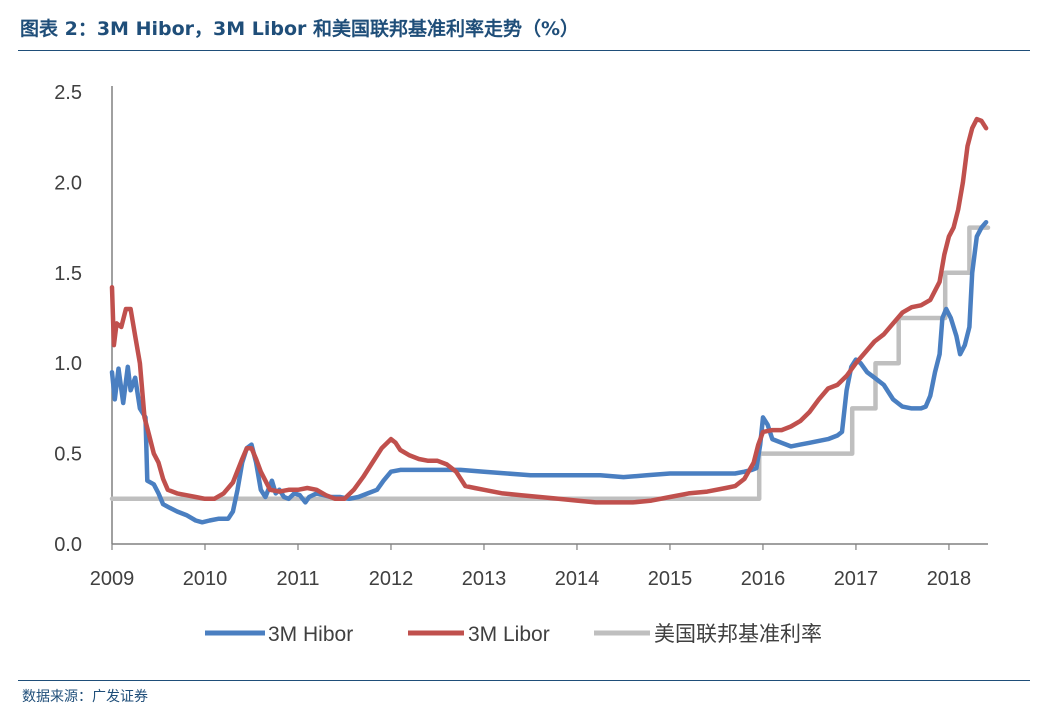  What do you see at coordinates (68, 455) in the screenshot?
I see `y-tick-label: 0.5` at bounding box center [68, 455].